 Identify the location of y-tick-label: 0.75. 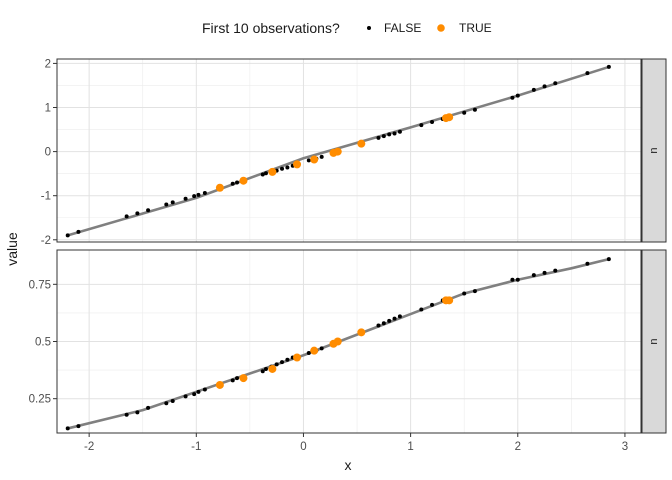
(40, 285).